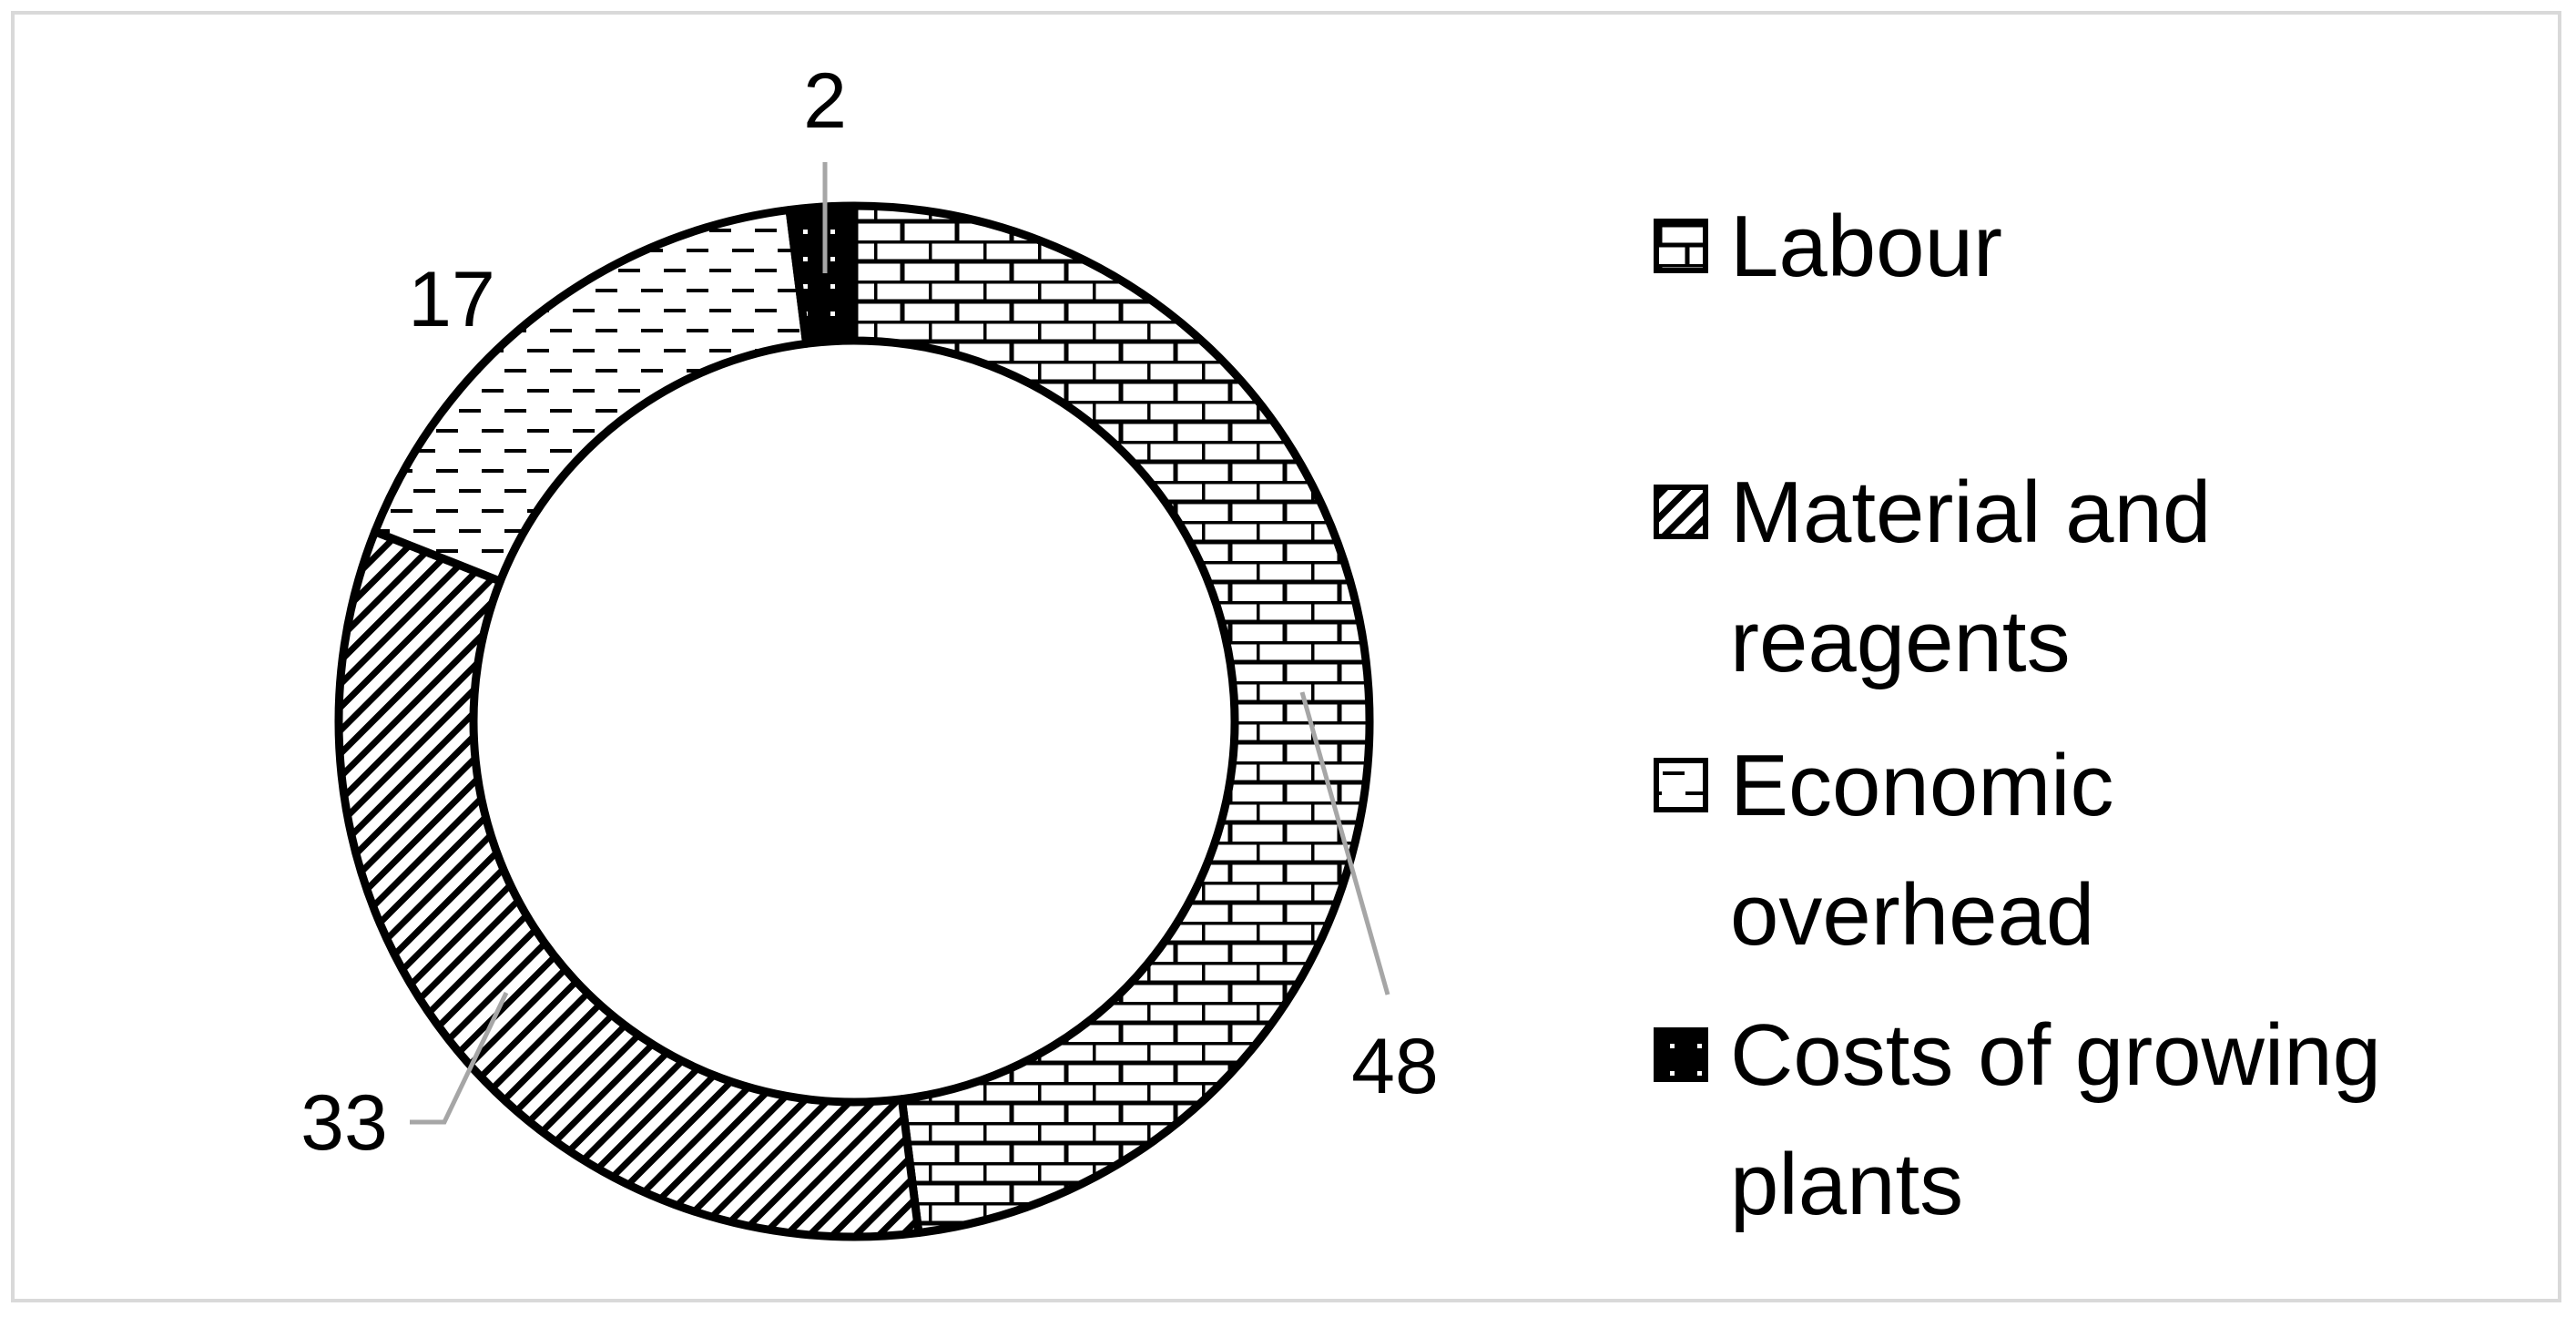 Image resolution: width=2576 pixels, height=1317 pixels. I want to click on legend-label-labour: Labour, so click(1866, 246).